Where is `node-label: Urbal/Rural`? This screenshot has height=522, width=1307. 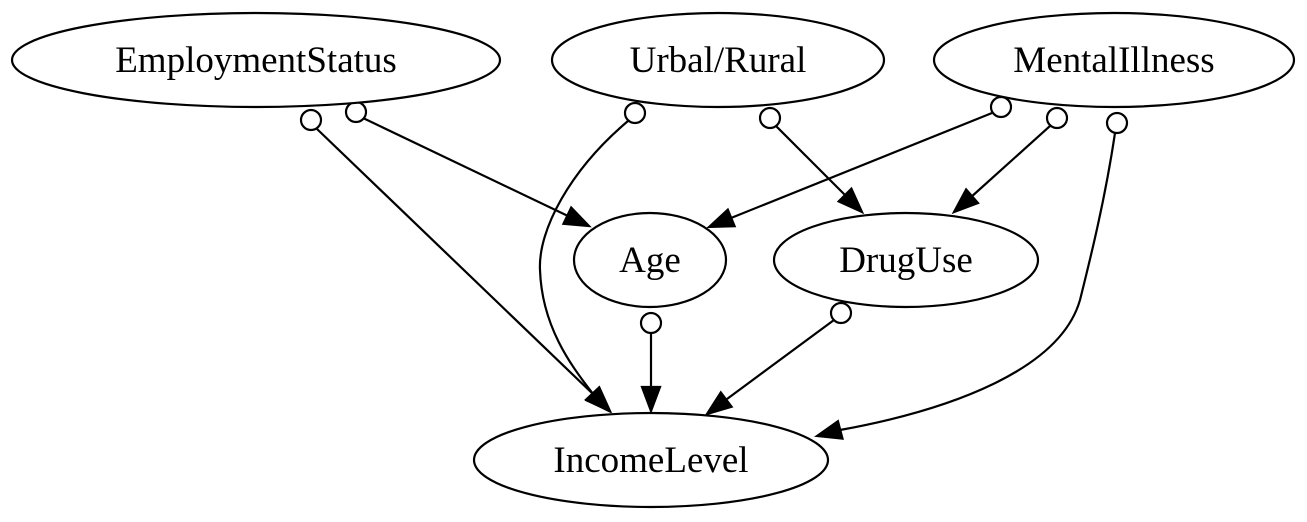
node-label: Urbal/Rural is located at coordinates (718, 60).